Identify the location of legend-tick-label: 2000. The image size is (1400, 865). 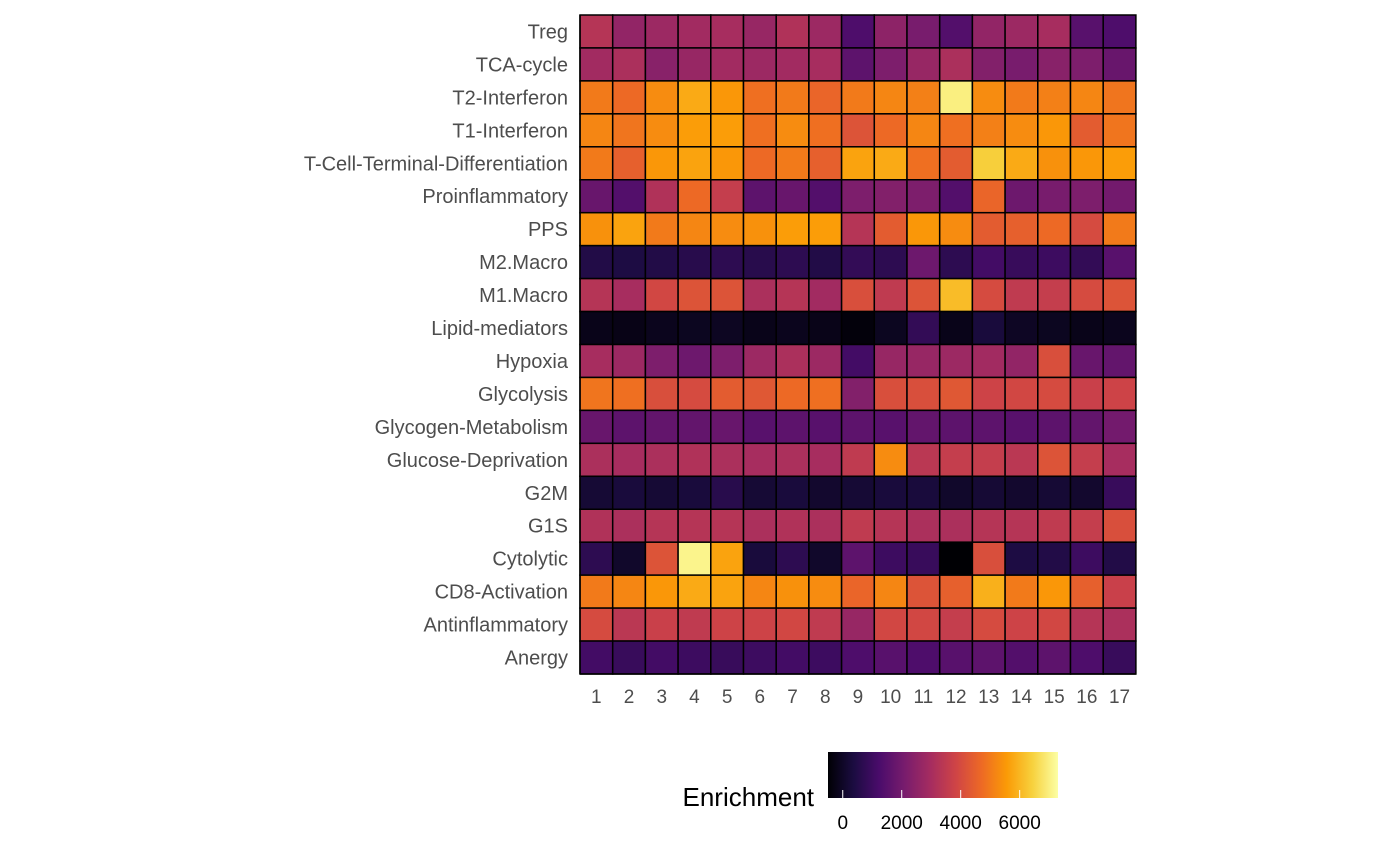
(902, 823).